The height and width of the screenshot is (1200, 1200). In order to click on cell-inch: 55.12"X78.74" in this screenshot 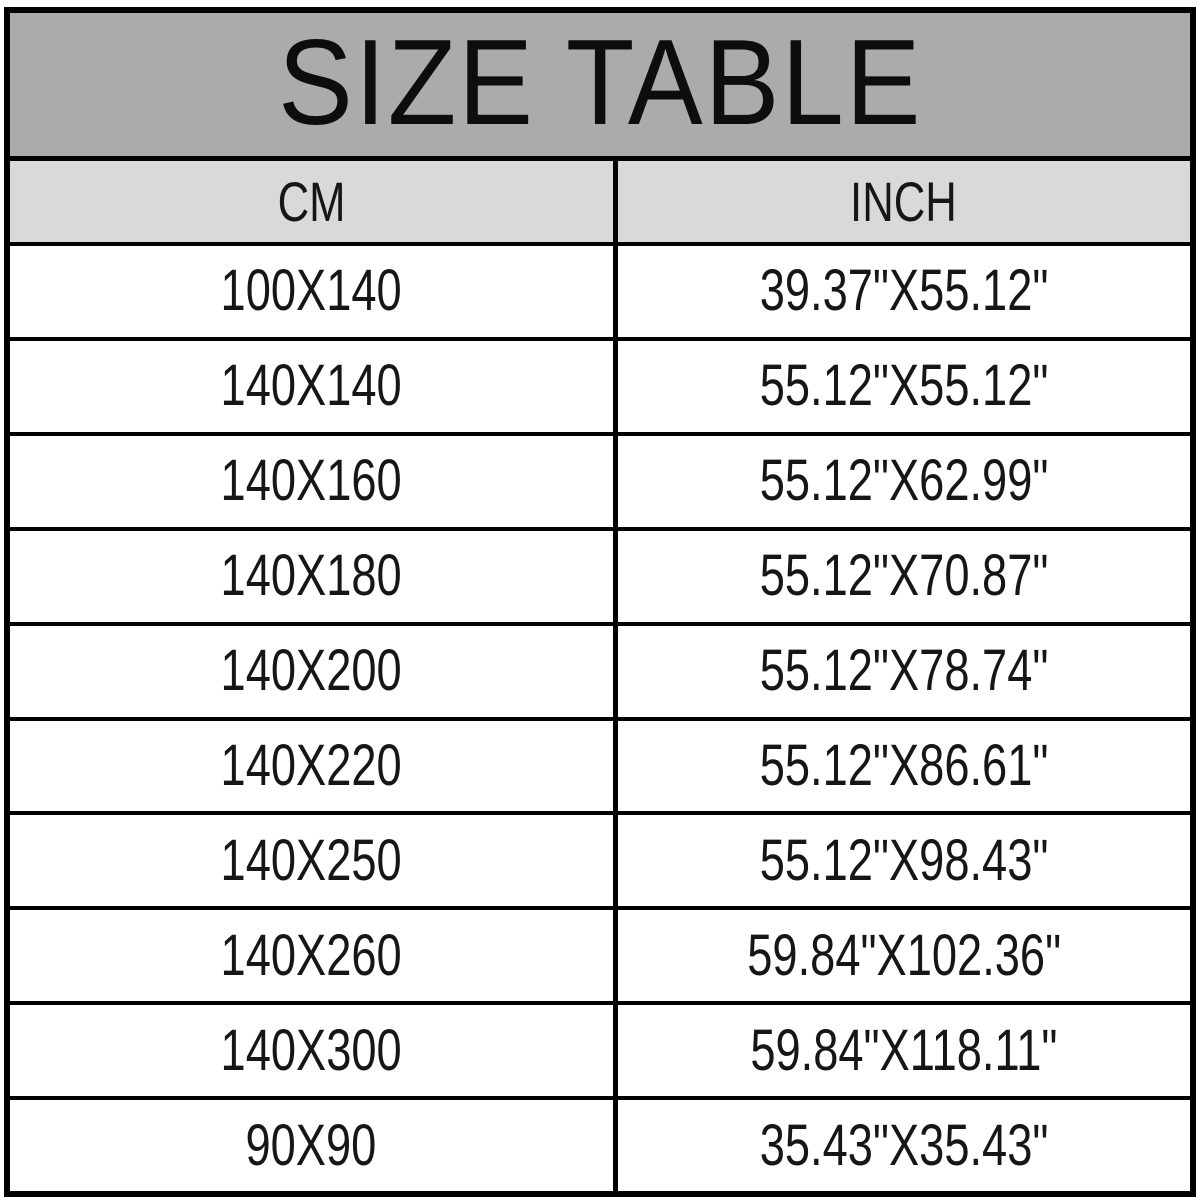, I will do `click(904, 671)`.